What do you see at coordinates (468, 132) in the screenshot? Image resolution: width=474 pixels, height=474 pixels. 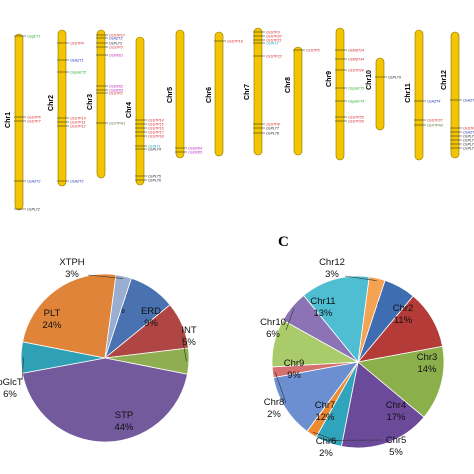 I see `gene-label: OsAZT6` at bounding box center [468, 132].